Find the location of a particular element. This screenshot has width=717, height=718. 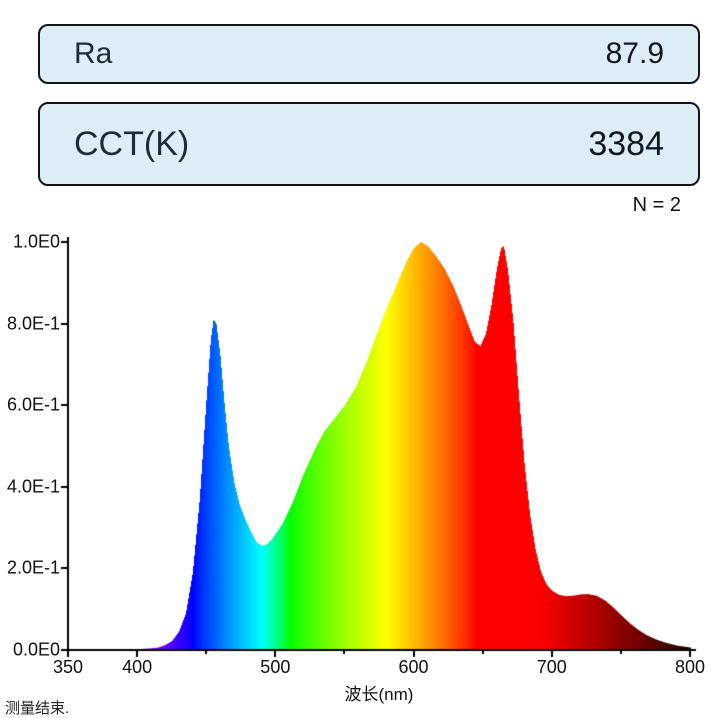

cct-value: 3384 is located at coordinates (626, 143).